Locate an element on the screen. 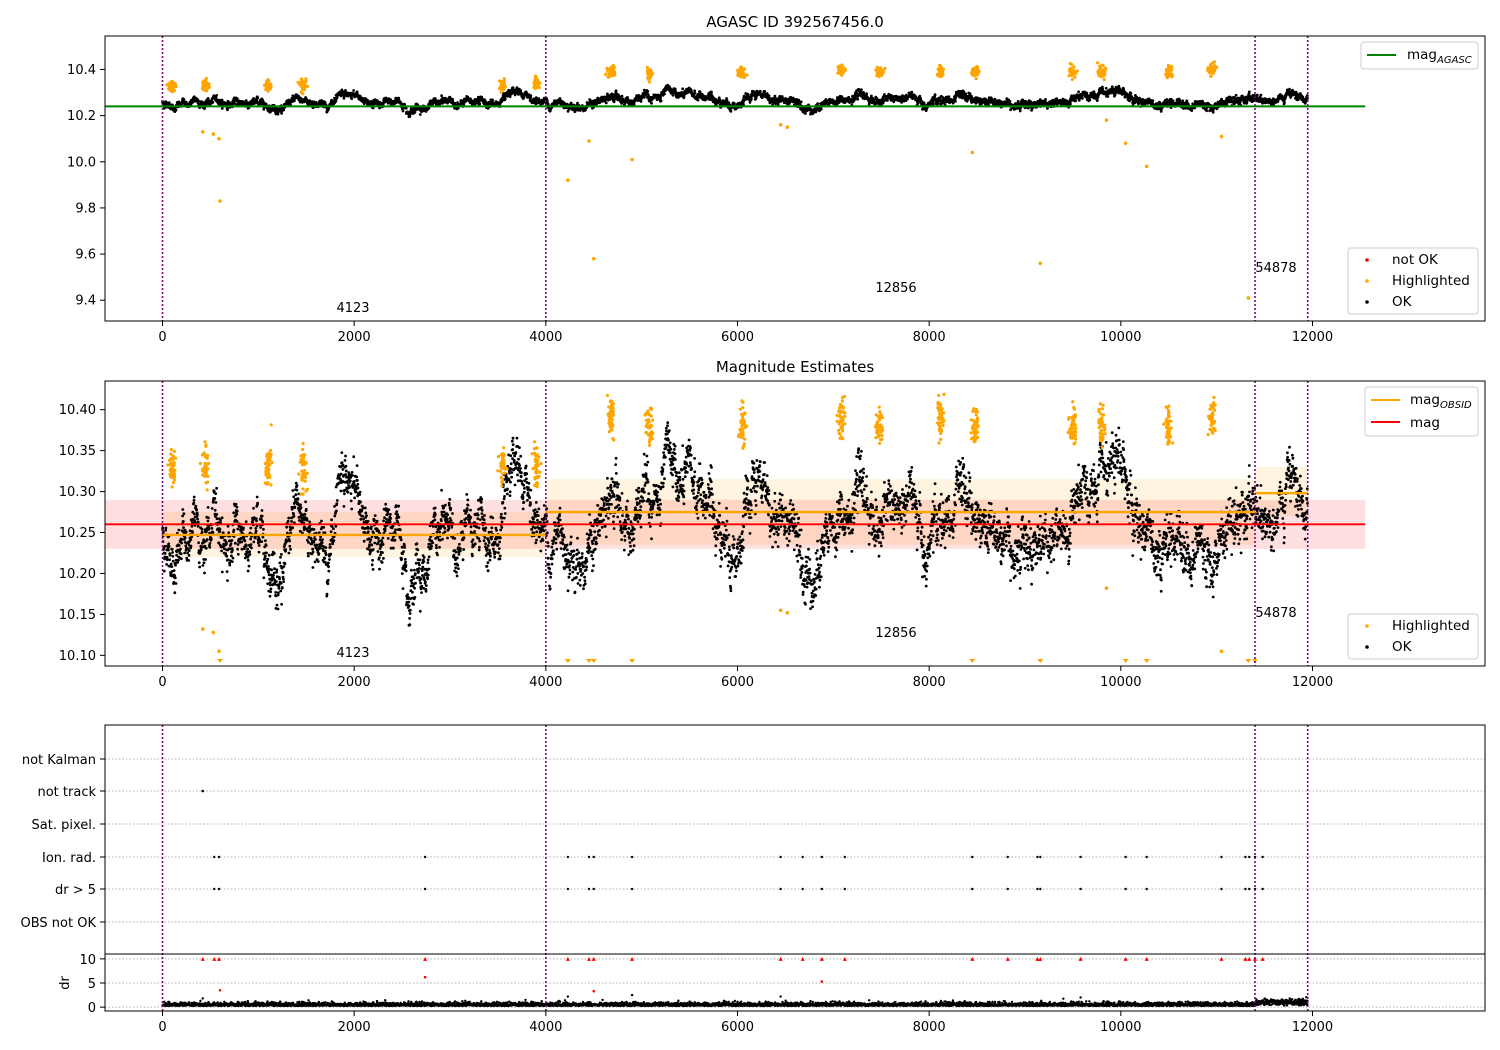 Image resolution: width=1500 pixels, height=1050 pixels. panel-title-agasc: AGASC ID 392567456.0 is located at coordinates (795, 22).